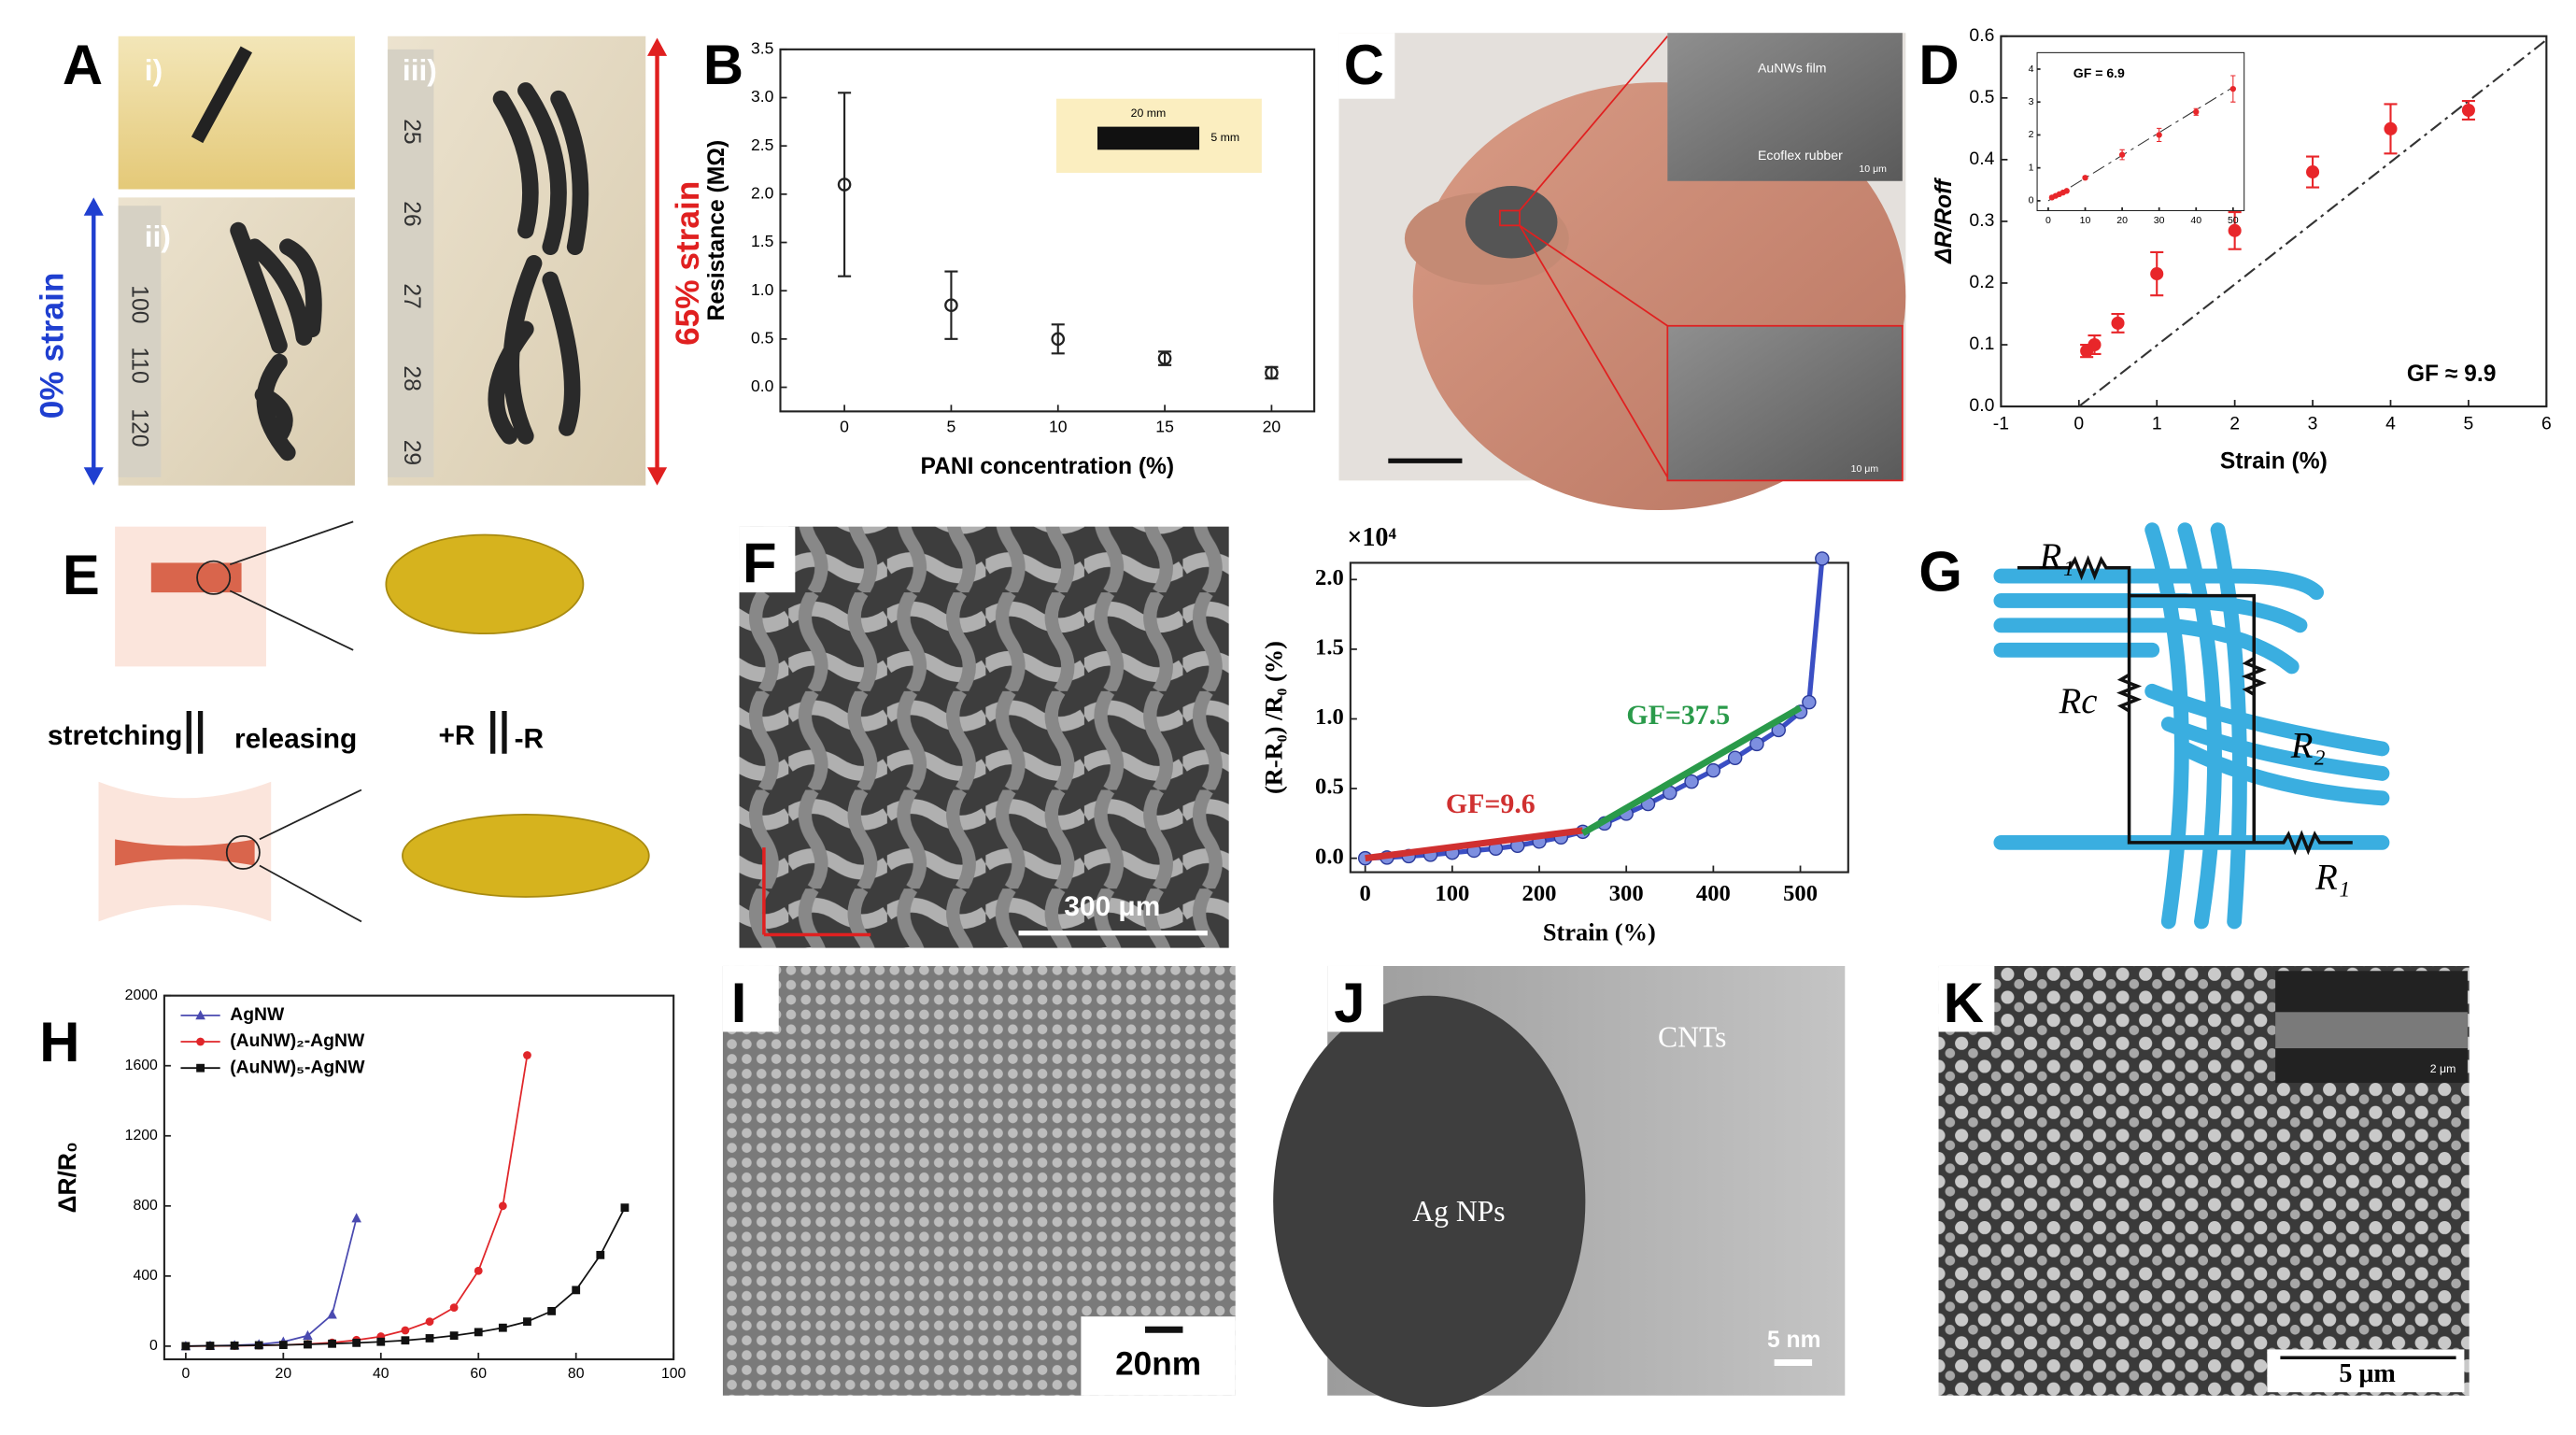  What do you see at coordinates (411, 452) in the screenshot?
I see `ruler-number: 29` at bounding box center [411, 452].